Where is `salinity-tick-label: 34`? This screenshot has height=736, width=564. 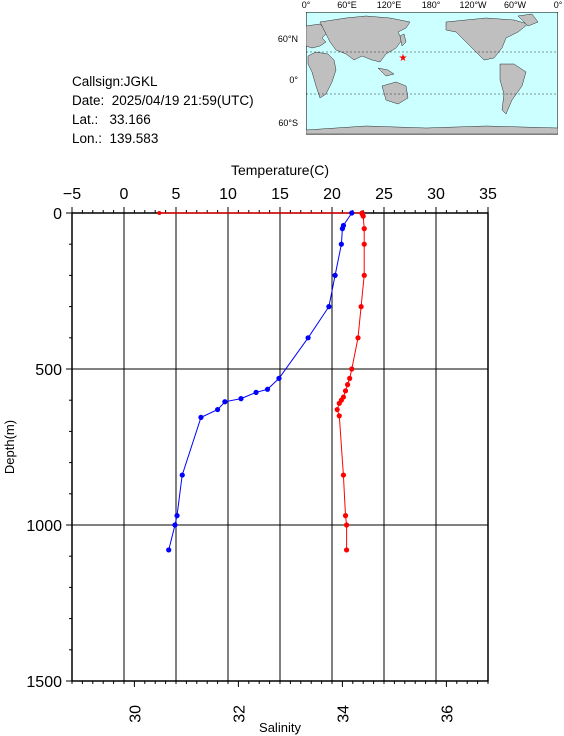 salinity-tick-label: 34 is located at coordinates (343, 714).